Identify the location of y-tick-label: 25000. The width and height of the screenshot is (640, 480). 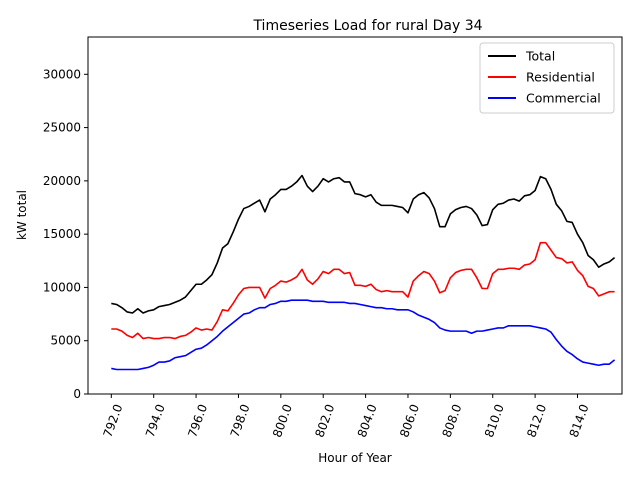
(62, 128).